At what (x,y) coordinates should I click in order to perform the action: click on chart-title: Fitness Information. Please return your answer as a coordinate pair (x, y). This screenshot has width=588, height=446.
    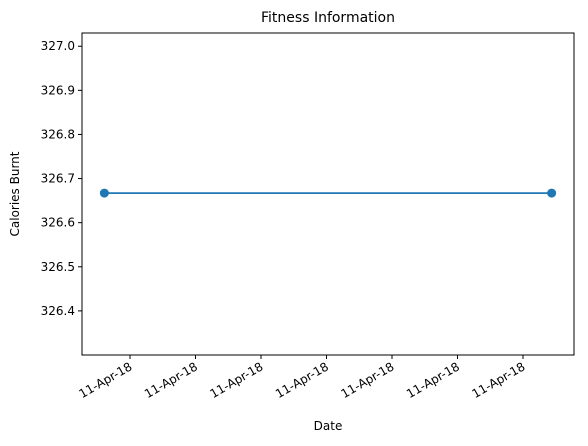
    Looking at the image, I should click on (328, 18).